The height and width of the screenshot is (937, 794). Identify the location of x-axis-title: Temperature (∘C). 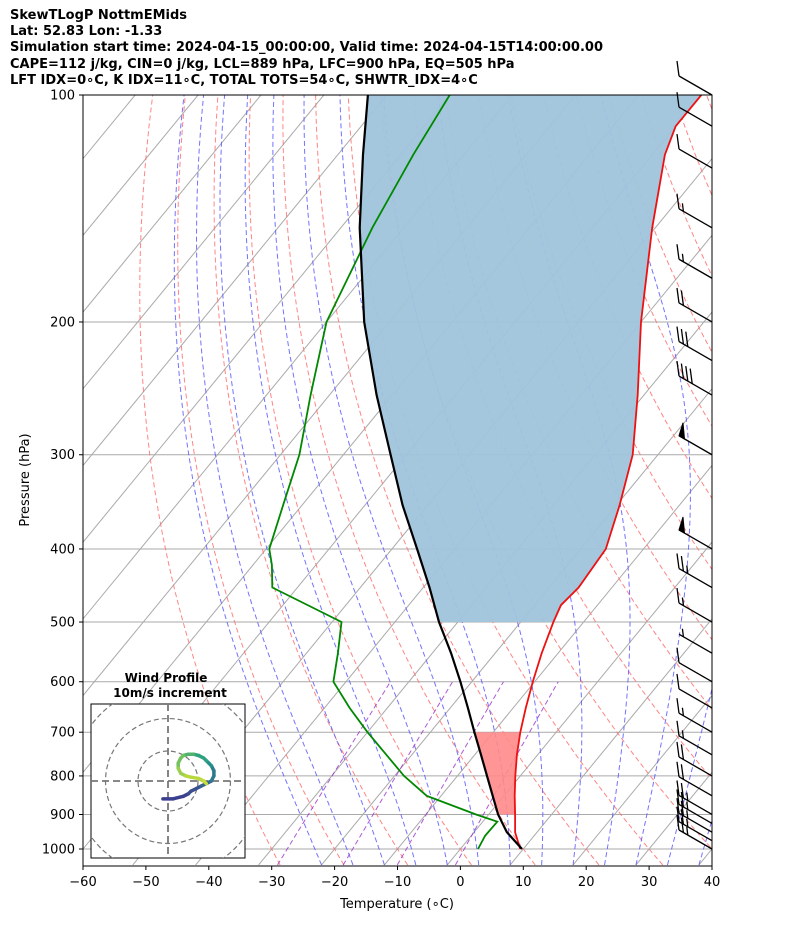
(396, 904).